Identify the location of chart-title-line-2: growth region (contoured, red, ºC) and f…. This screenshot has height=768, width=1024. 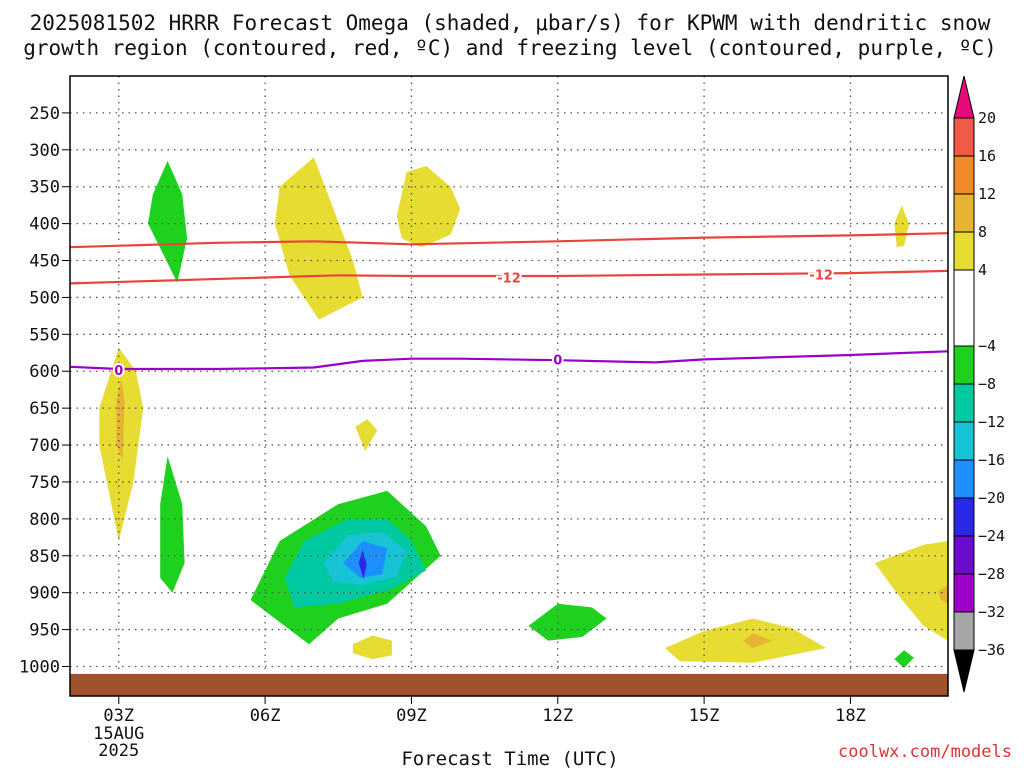
(510, 48).